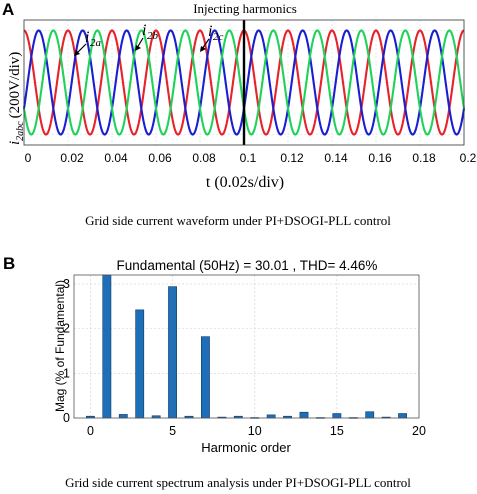 The height and width of the screenshot is (494, 477). What do you see at coordinates (245, 8) in the screenshot?
I see `panel-a-annotation: Injecting harmonics` at bounding box center [245, 8].